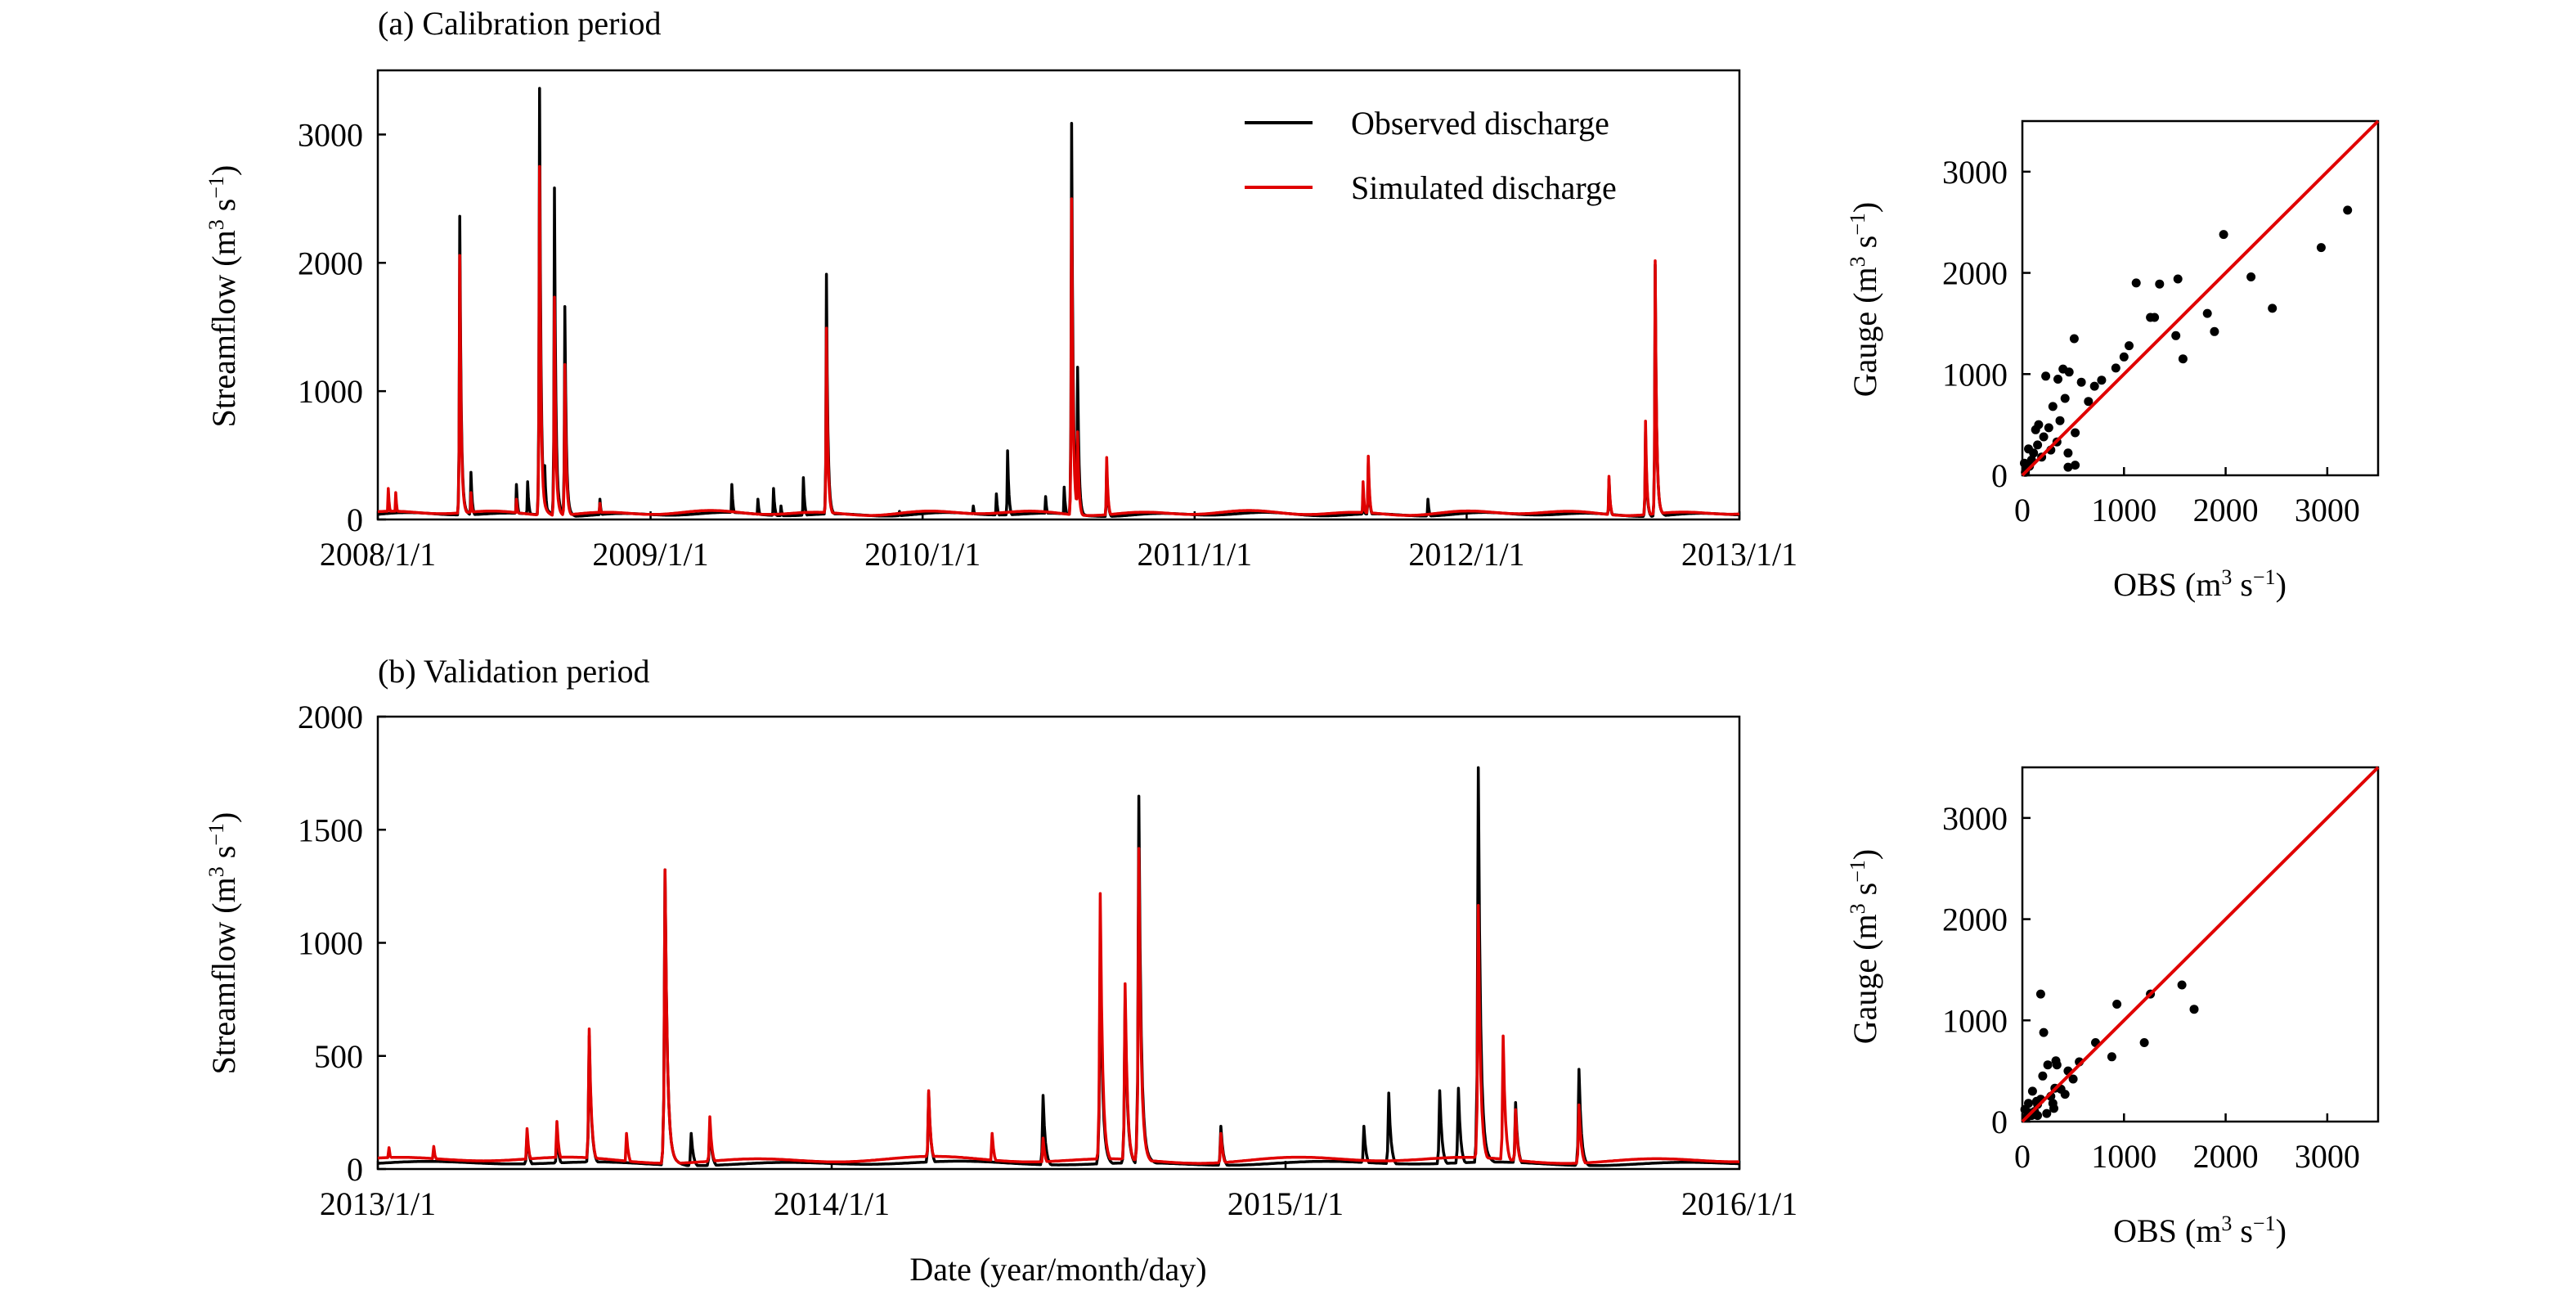 The image size is (2576, 1304). What do you see at coordinates (1739, 1203) in the screenshot?
I see `x-tick-label: 2016/1/1` at bounding box center [1739, 1203].